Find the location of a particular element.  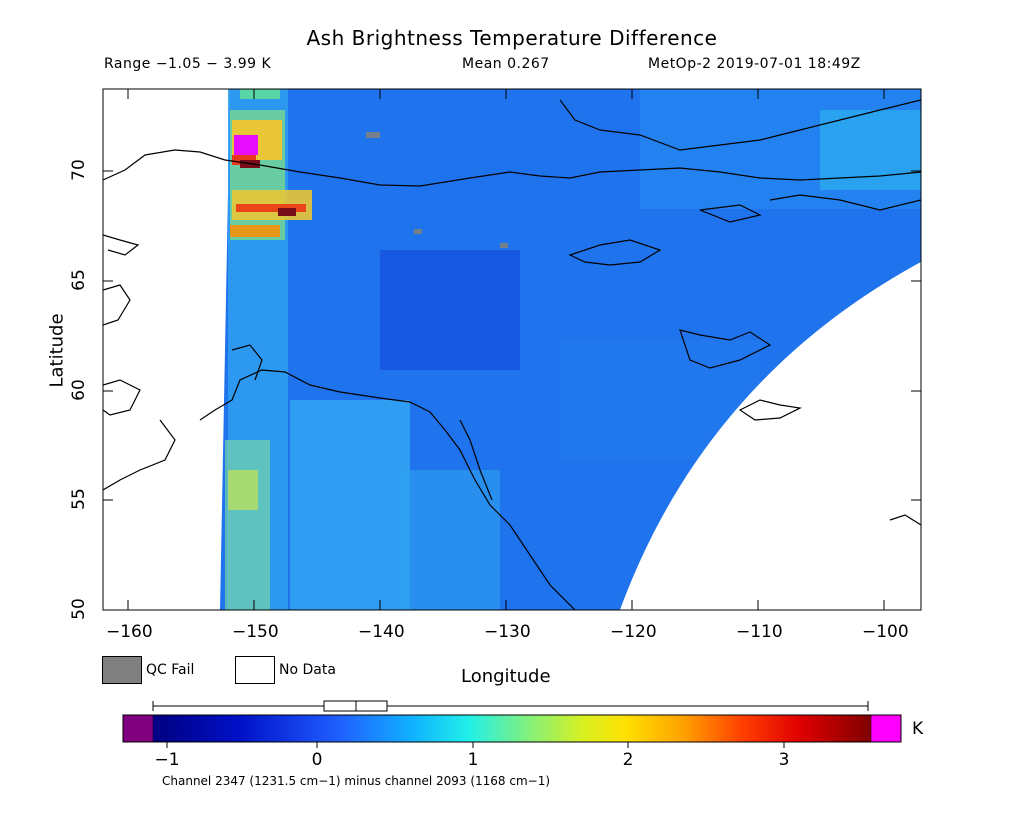

x-tick-160: −160 is located at coordinates (129, 632).